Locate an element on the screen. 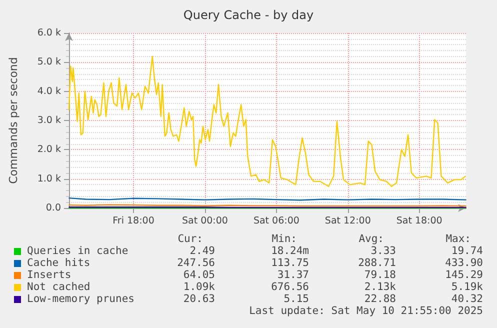 The image size is (497, 328). text: 2.49 is located at coordinates (202, 251).